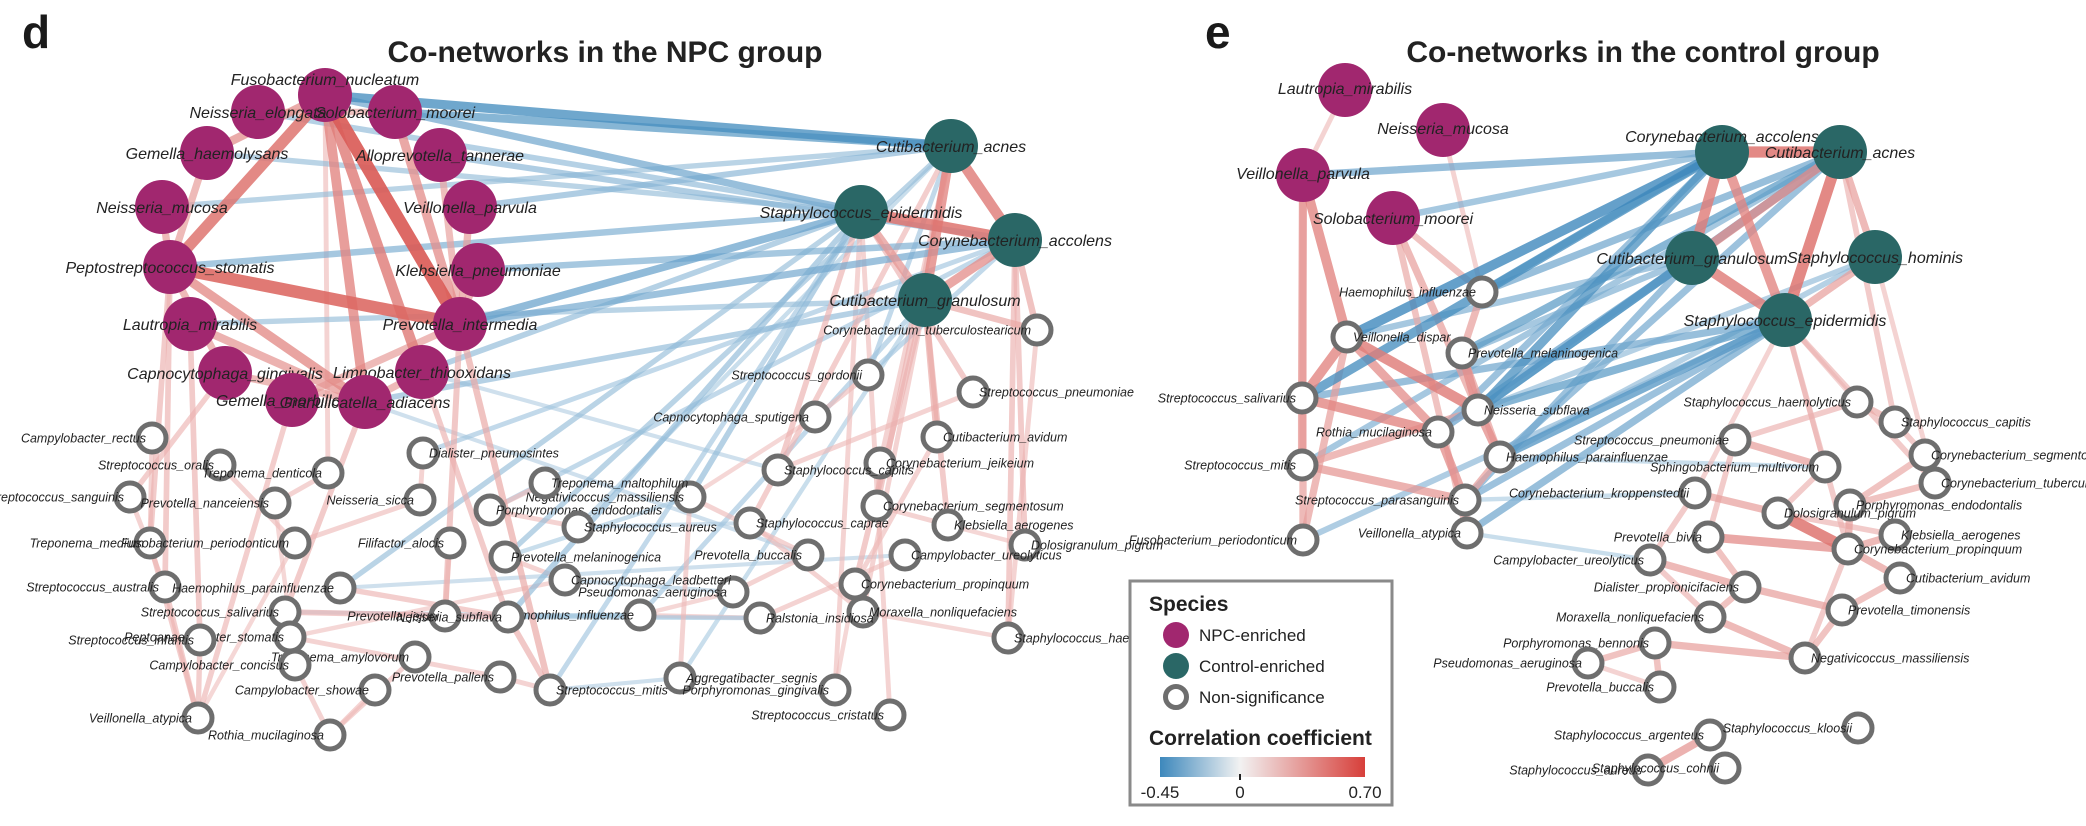 This screenshot has height=826, width=2086. I want to click on node-haemophilus-influenzae: Haemophilus_influenzae, so click(1419, 292).